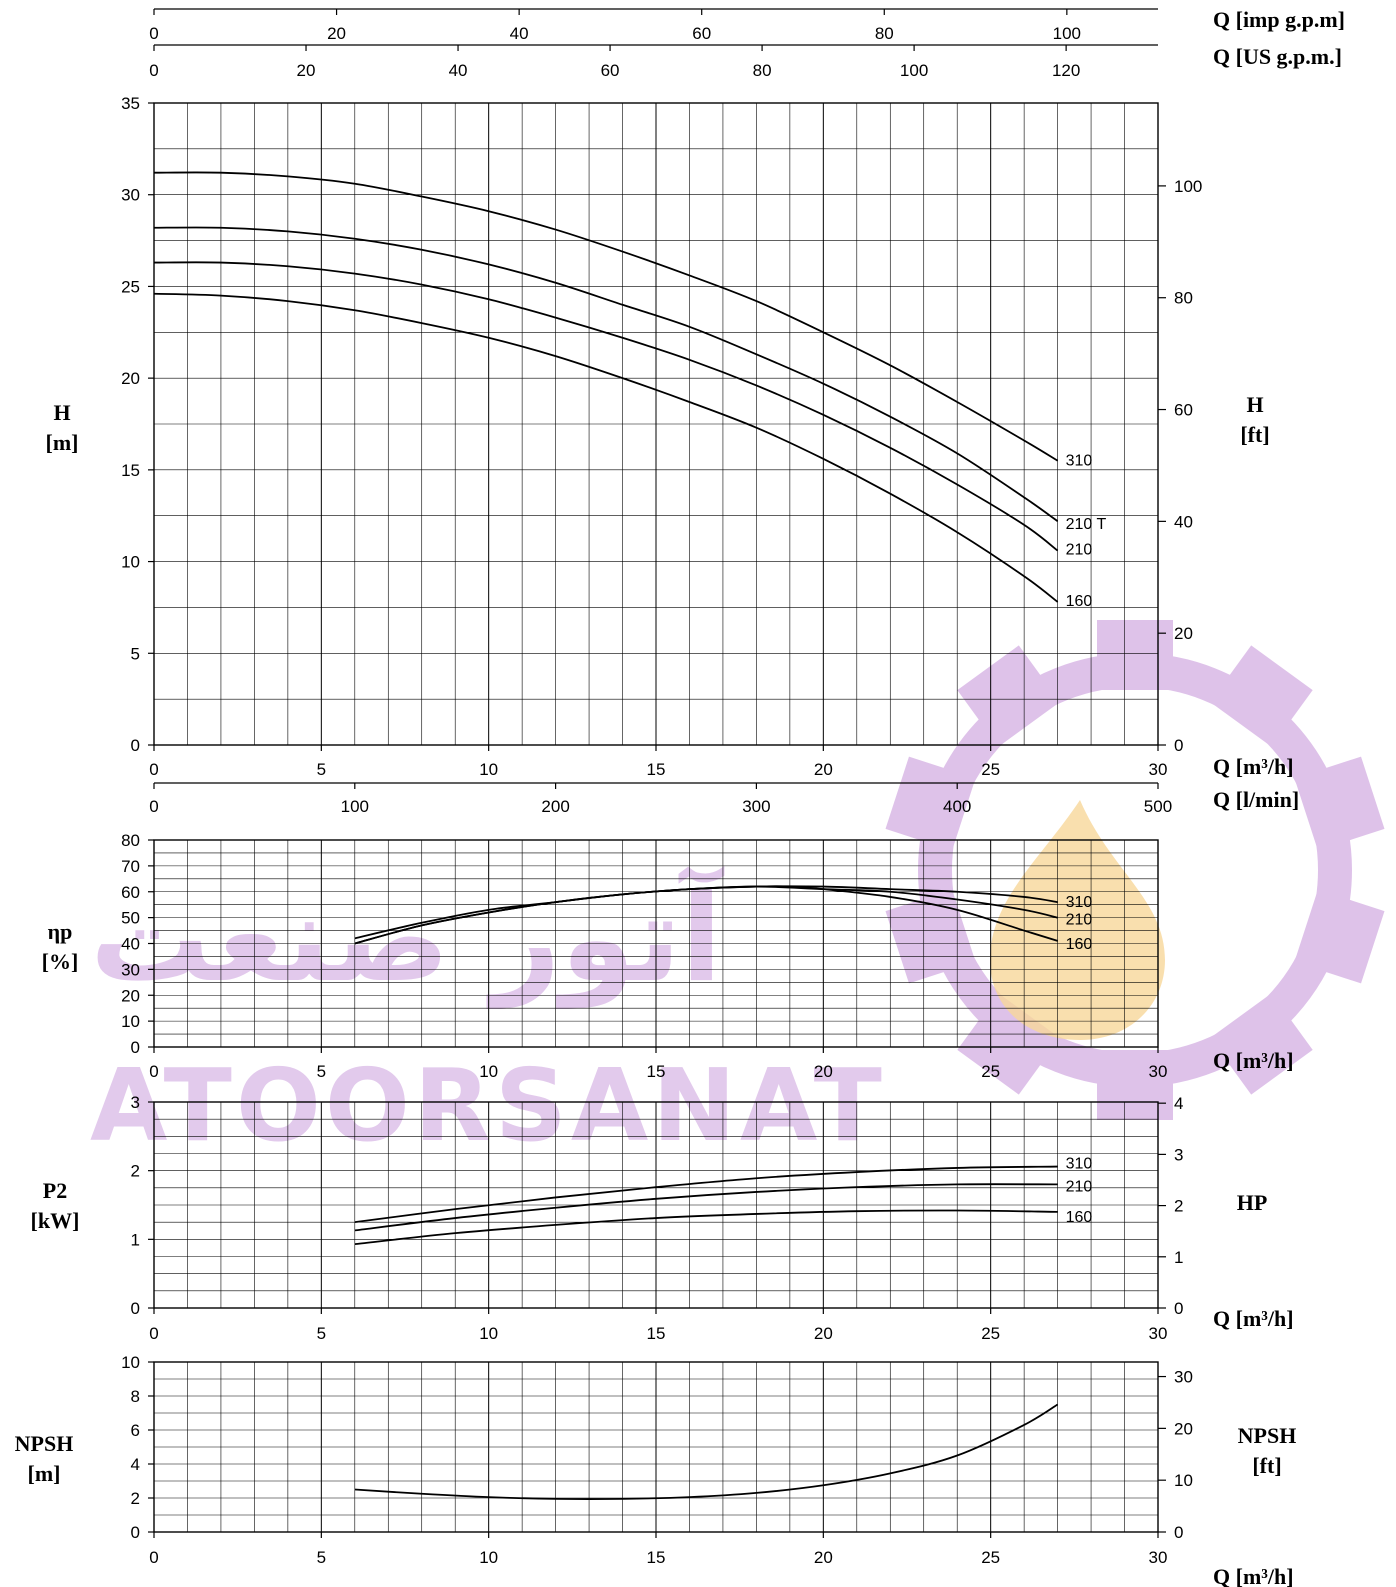 This screenshot has width=1396, height=1587. Describe the element at coordinates (1178, 1257) in the screenshot. I see `y2-tick-label: 1` at that location.